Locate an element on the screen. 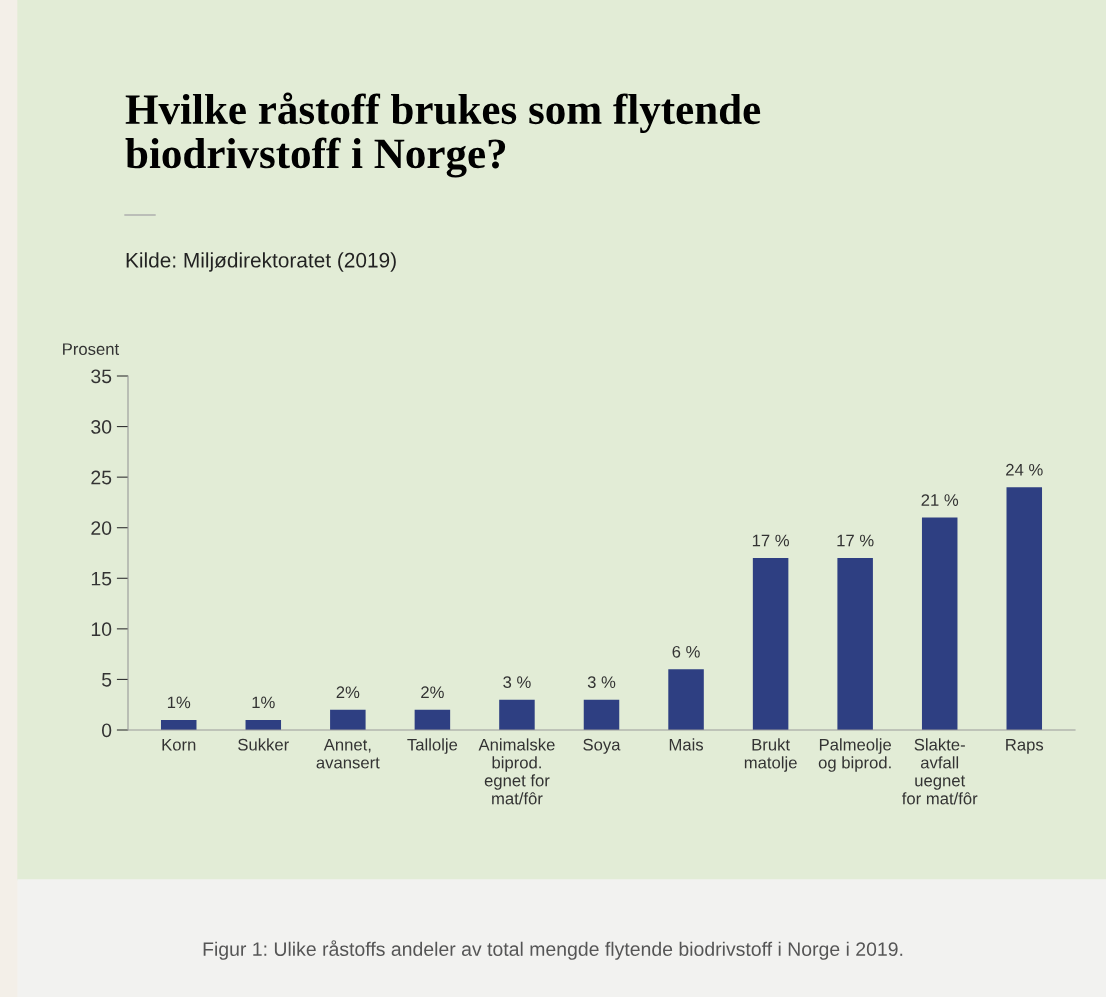 The image size is (1106, 997). x-tick-label: Soya is located at coordinates (602, 746).